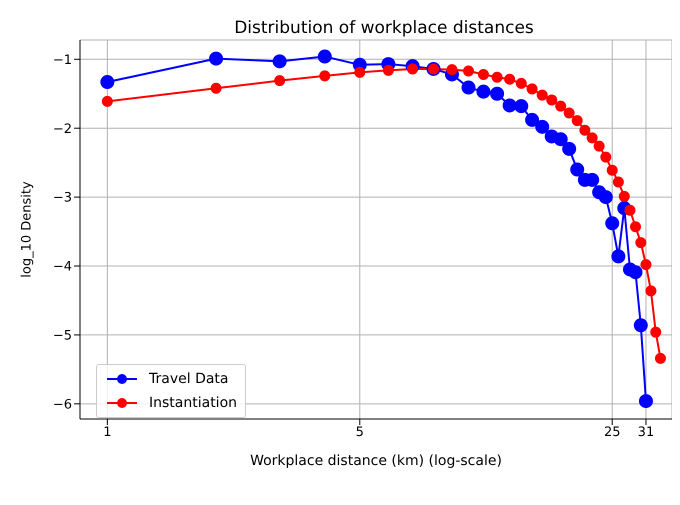 The width and height of the screenshot is (680, 505). Describe the element at coordinates (107, 432) in the screenshot. I see `x-tick-label: 1` at that location.